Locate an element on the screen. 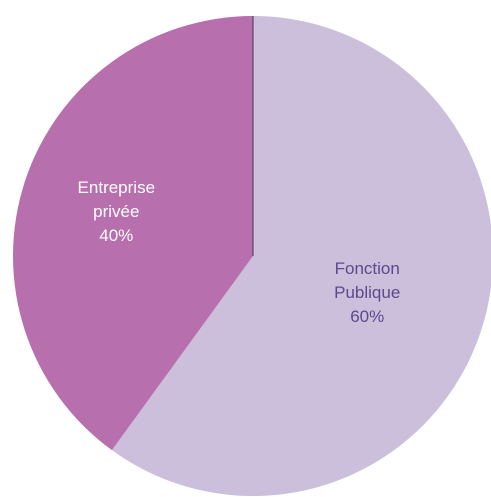 This screenshot has height=497, width=491. slice-percent: 60% is located at coordinates (367, 317).